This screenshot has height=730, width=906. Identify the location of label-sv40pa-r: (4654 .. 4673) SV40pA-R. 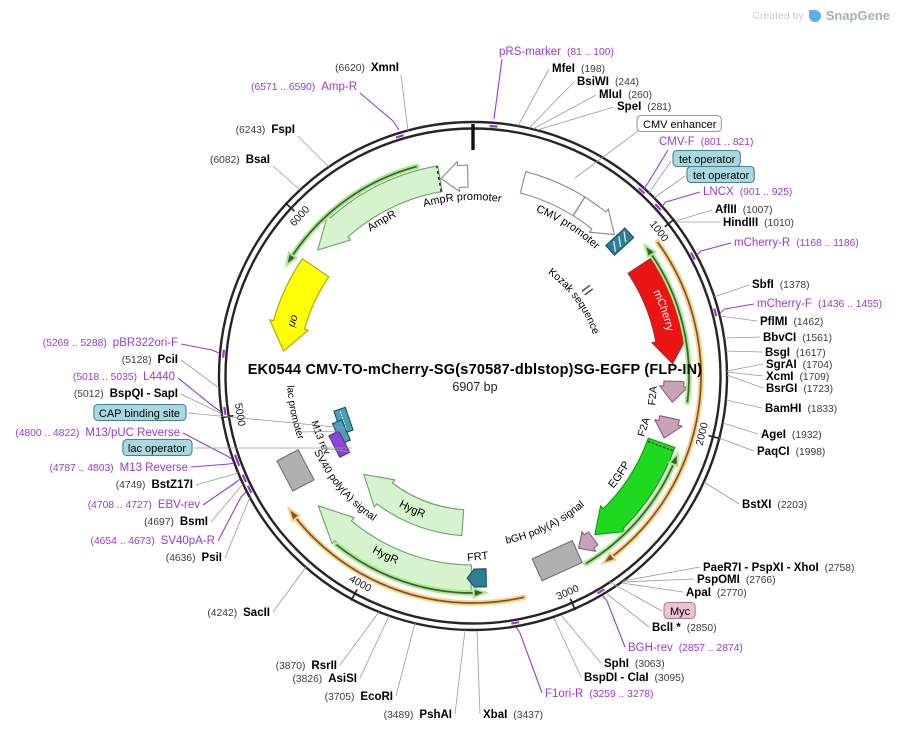
(153, 541).